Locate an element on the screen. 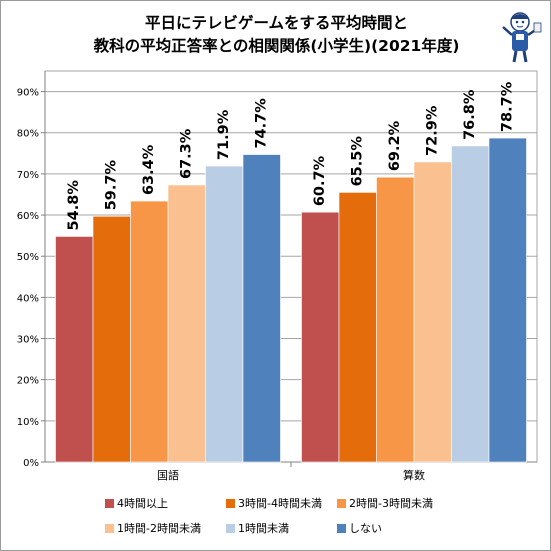 Image resolution: width=551 pixels, height=551 pixels. data-label: 69.2% is located at coordinates (395, 145).